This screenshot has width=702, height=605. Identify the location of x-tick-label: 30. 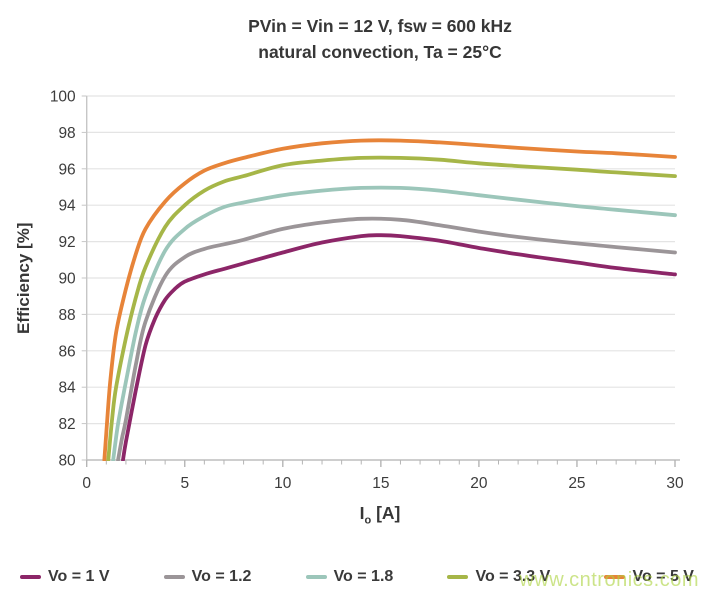
(675, 483).